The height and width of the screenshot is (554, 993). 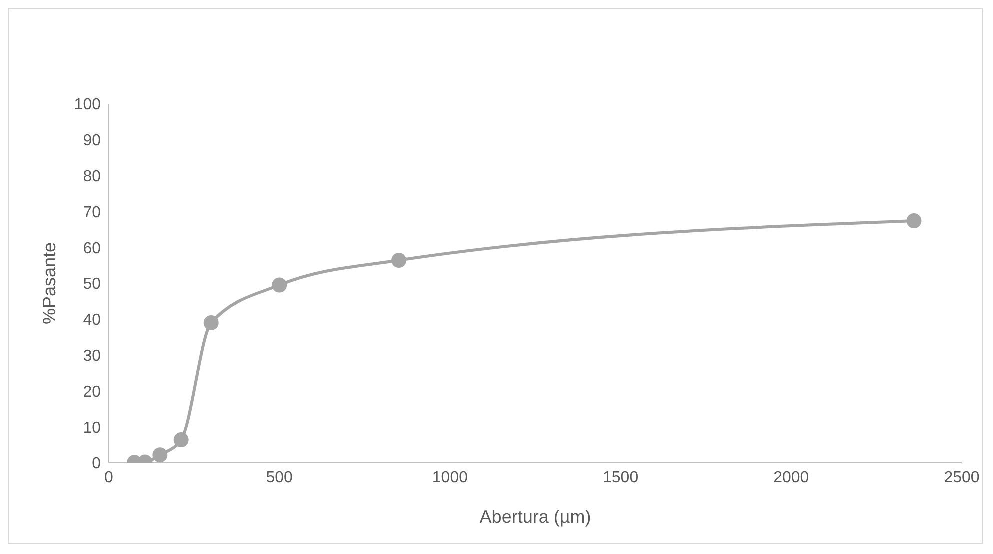 I want to click on x-tick-label: 1500, so click(x=621, y=477).